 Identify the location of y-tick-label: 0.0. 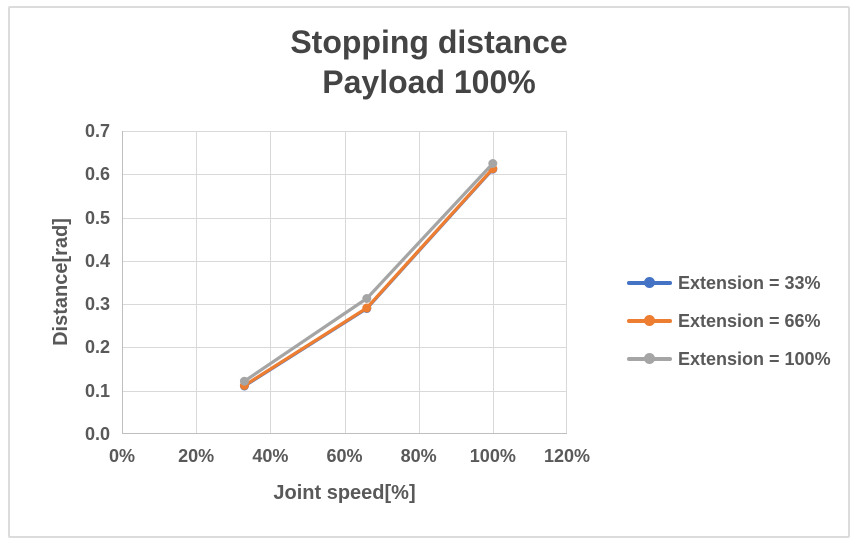
(97, 434).